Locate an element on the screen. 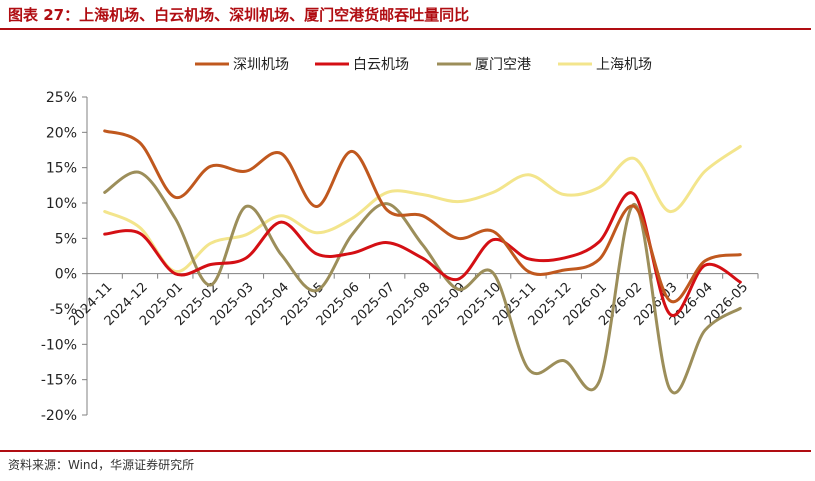  y-tick-label: 10% is located at coordinates (61, 204).